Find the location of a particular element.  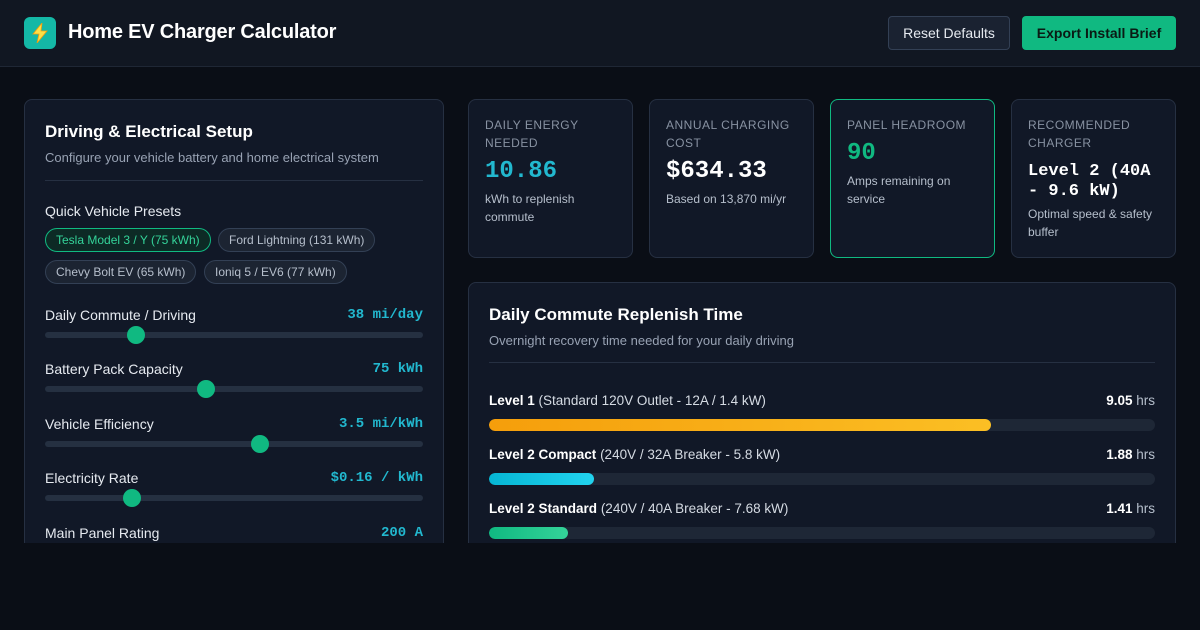

level-name: Level 2 Standard is located at coordinates (543, 508).